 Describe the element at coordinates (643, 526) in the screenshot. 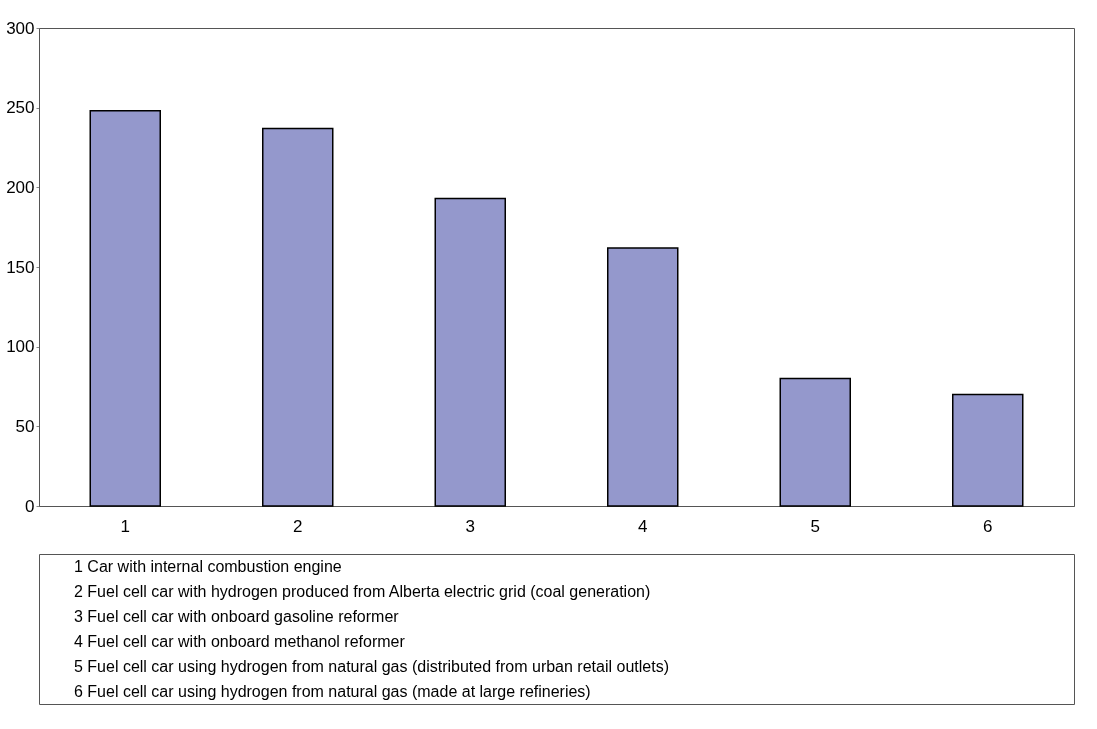

I see `x-tick-label: 4` at that location.